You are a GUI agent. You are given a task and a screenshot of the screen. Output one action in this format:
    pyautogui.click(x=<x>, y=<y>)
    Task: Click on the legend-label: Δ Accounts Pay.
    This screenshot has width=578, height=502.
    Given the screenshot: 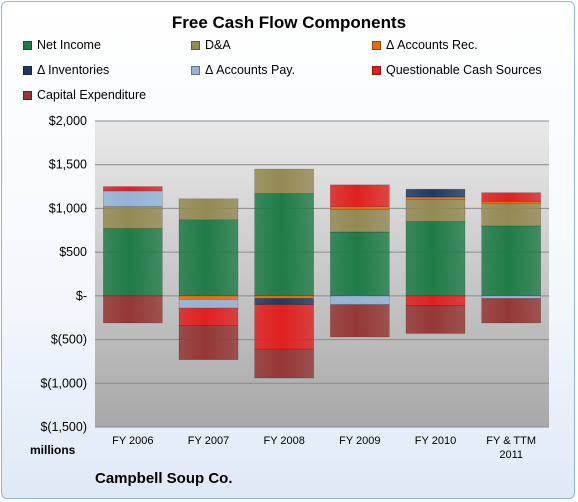 What is the action you would take?
    pyautogui.click(x=250, y=70)
    